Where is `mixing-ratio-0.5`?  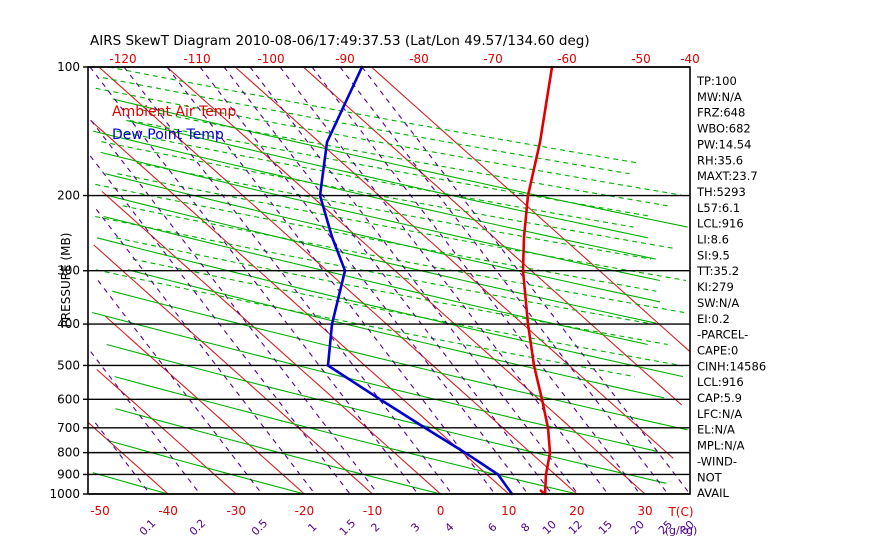 mixing-ratio-0.5 is located at coordinates (180, 387).